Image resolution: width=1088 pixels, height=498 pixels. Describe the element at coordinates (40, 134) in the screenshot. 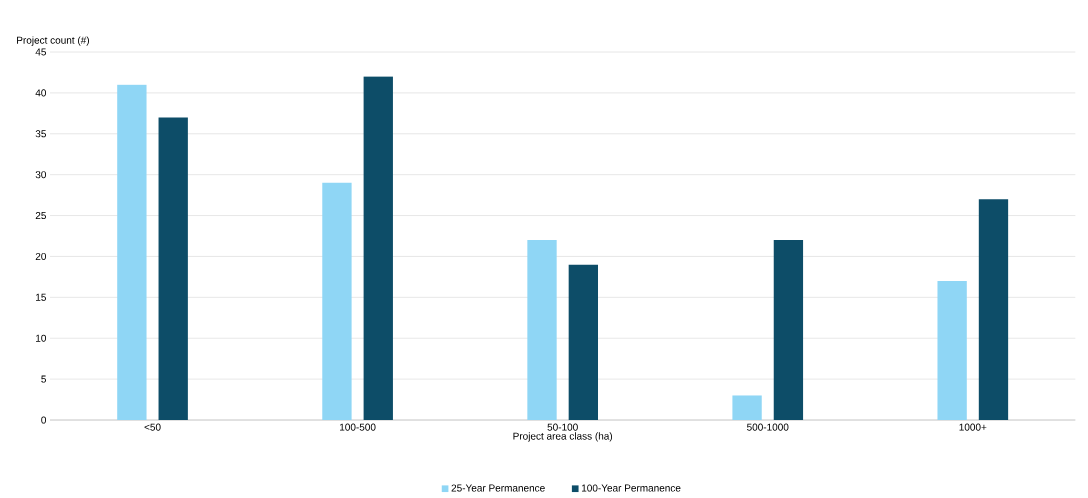

I see `y-tick-label: 35` at that location.